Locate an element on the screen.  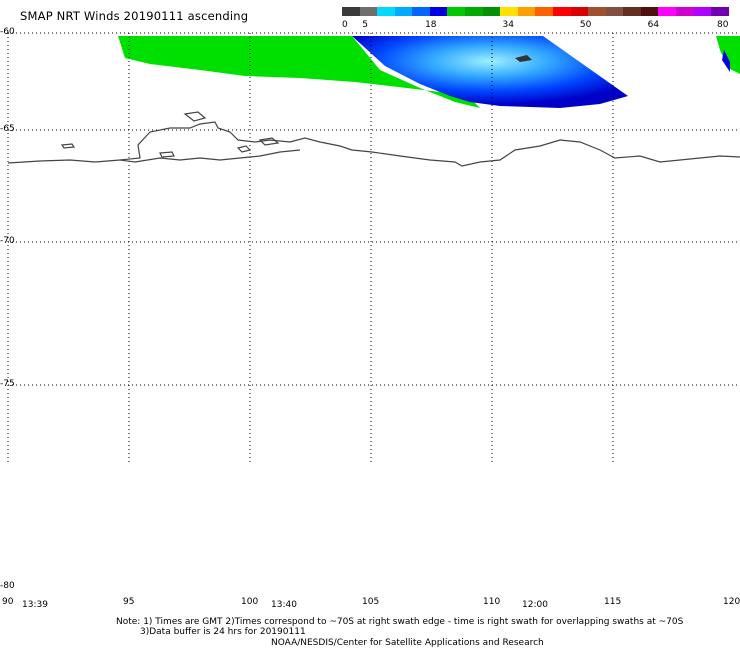
colorbar-tick-label: 5 is located at coordinates (365, 25).